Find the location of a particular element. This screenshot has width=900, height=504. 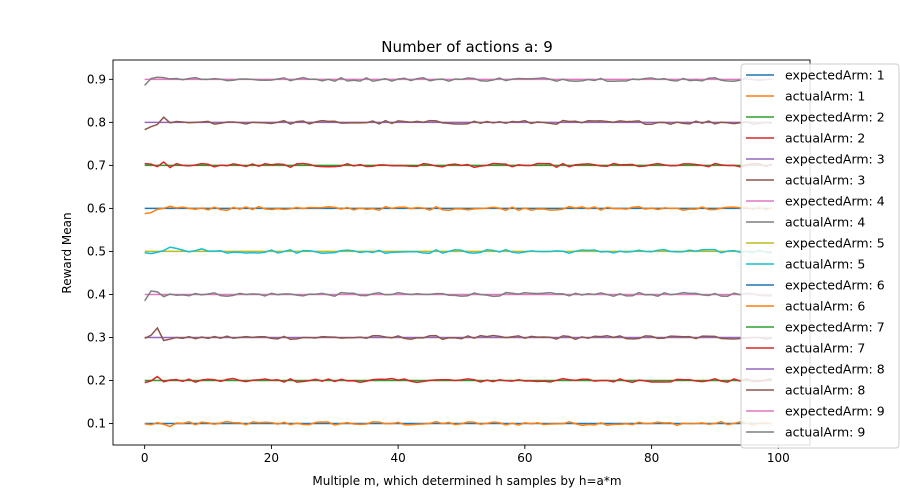

x-tick-label: 20 is located at coordinates (271, 458).